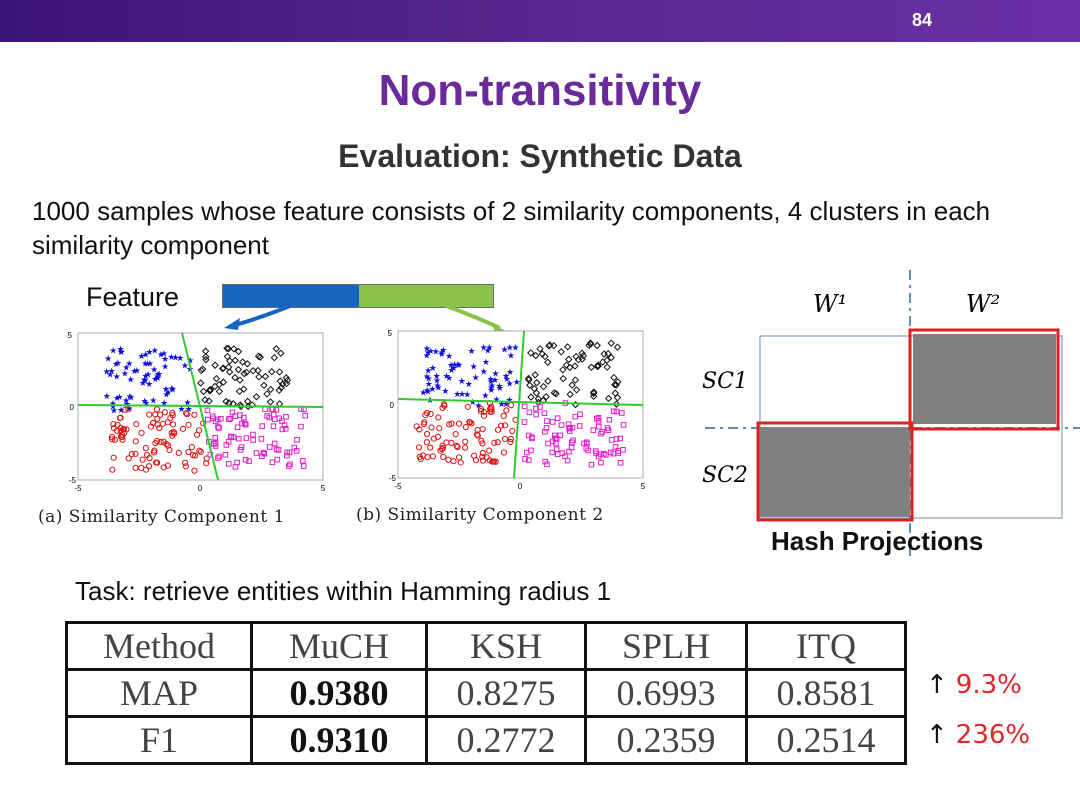  I want to click on hash-projections-diagram: W¹ W² SC1 SC2, so click(891, 415).